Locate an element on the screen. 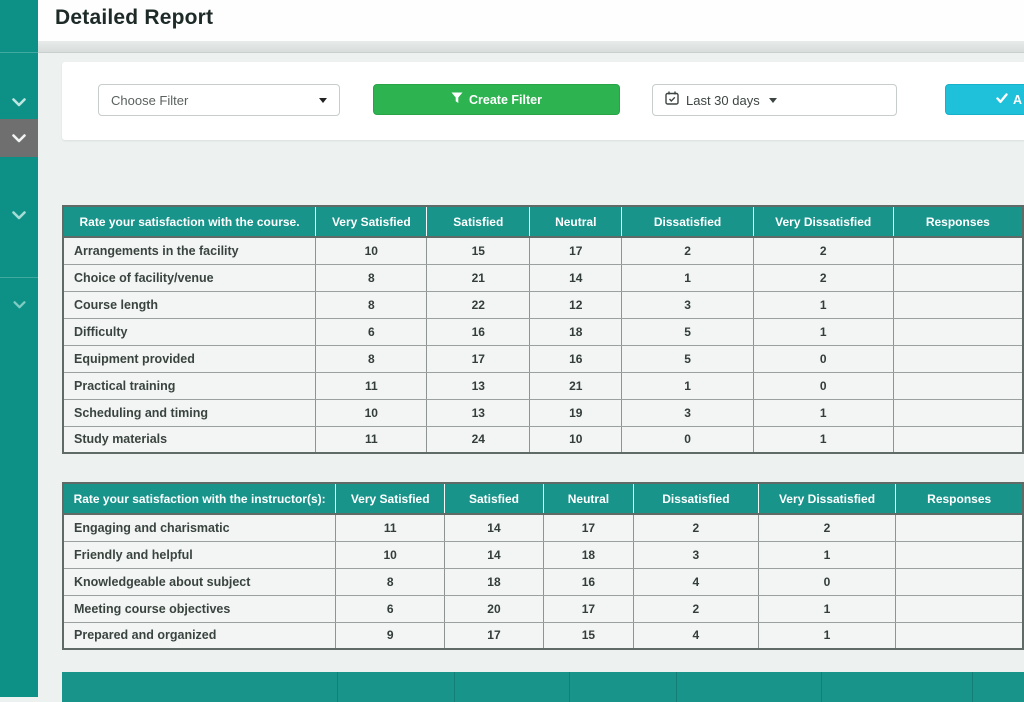 The height and width of the screenshot is (702, 1024). choose-filter-select: Choose Filter is located at coordinates (219, 100).